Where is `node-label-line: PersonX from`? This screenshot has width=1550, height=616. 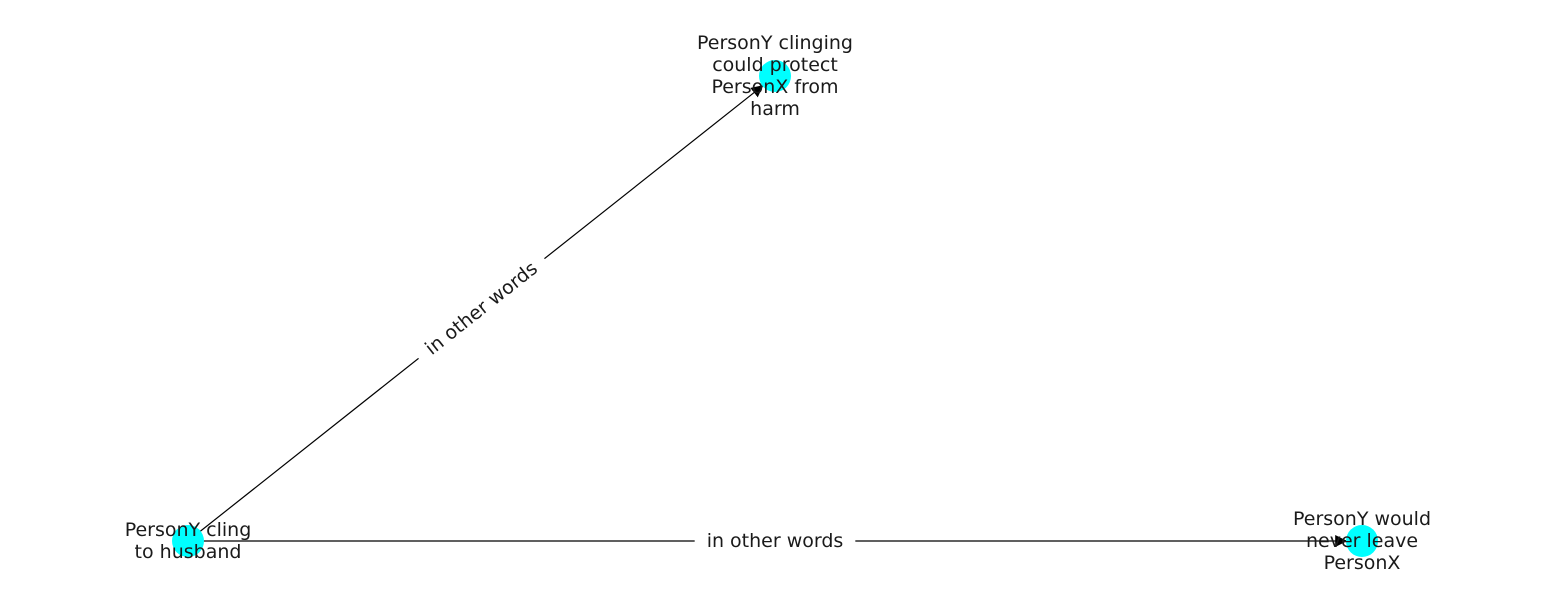 node-label-line: PersonX from is located at coordinates (774, 87).